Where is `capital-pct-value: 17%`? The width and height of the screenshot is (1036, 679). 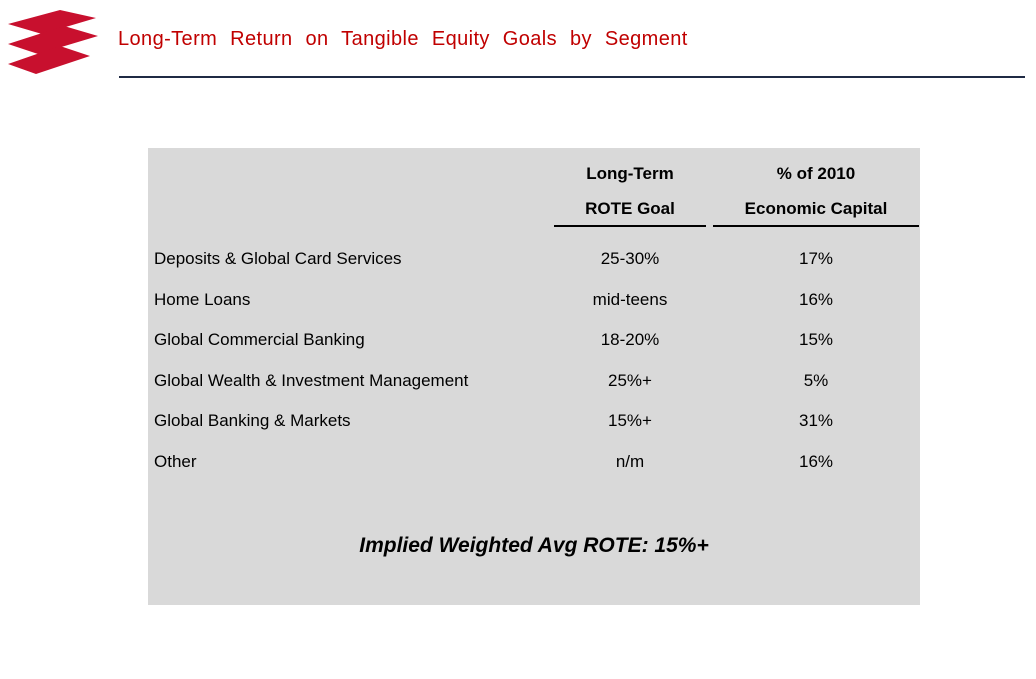
capital-pct-value: 17% is located at coordinates (816, 259).